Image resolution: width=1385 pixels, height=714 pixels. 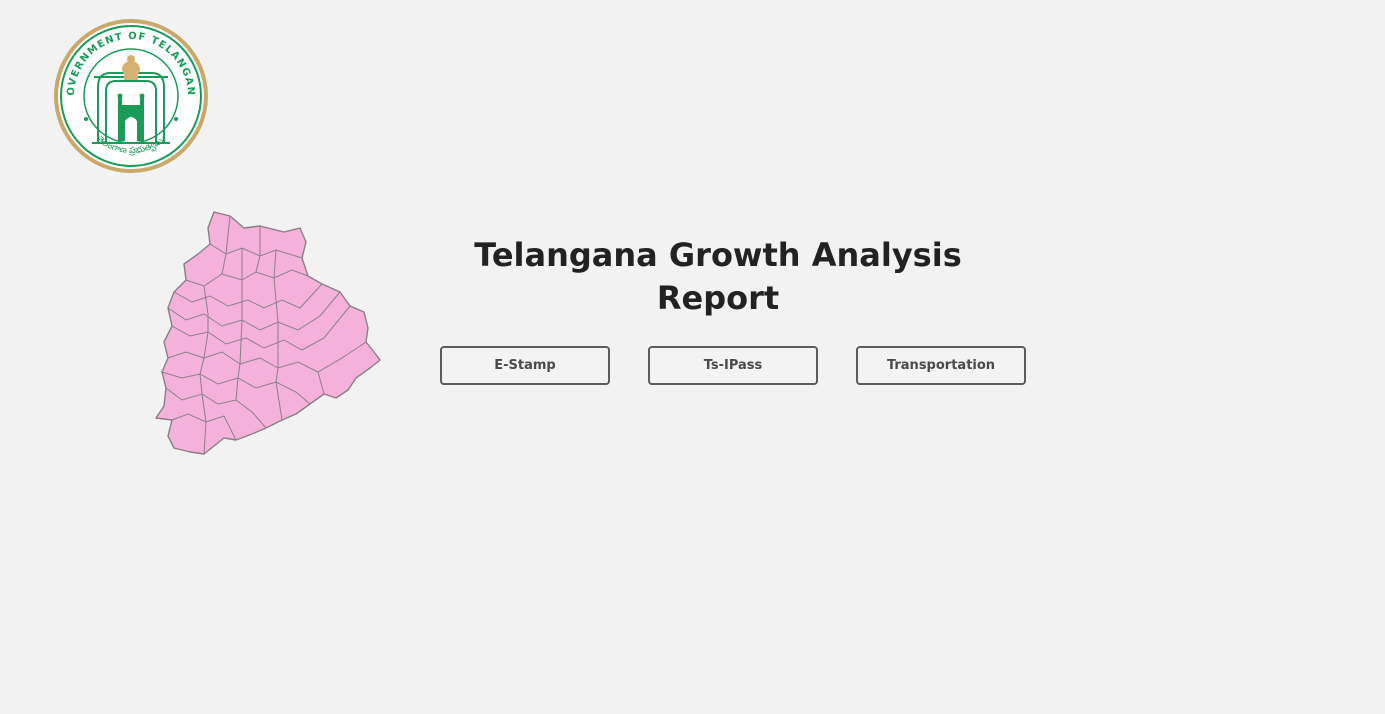 What do you see at coordinates (268, 333) in the screenshot?
I see `telangana-map-image` at bounding box center [268, 333].